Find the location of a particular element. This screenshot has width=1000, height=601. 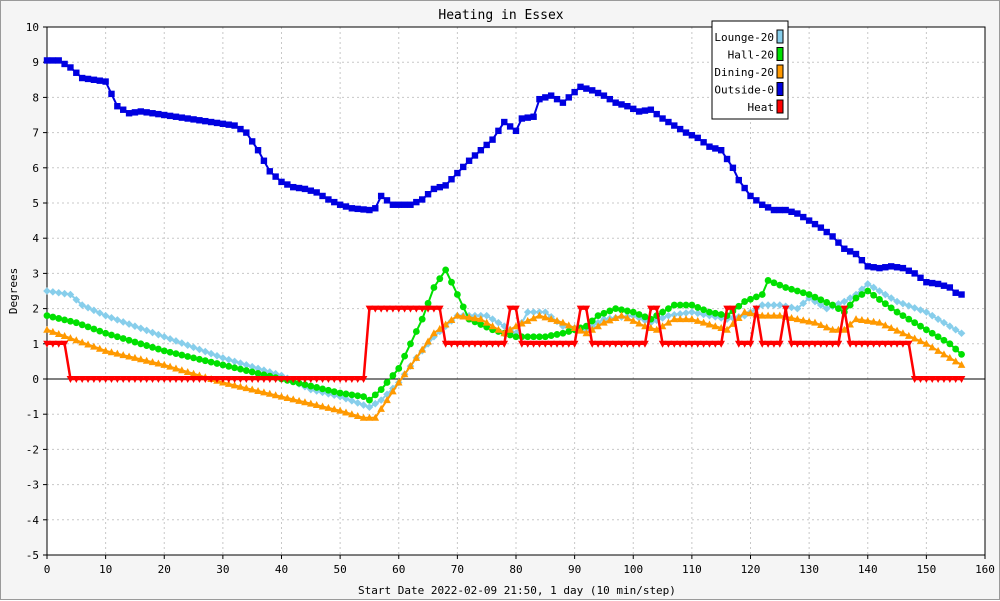

y-tick-label: -4 is located at coordinates (33, 520).